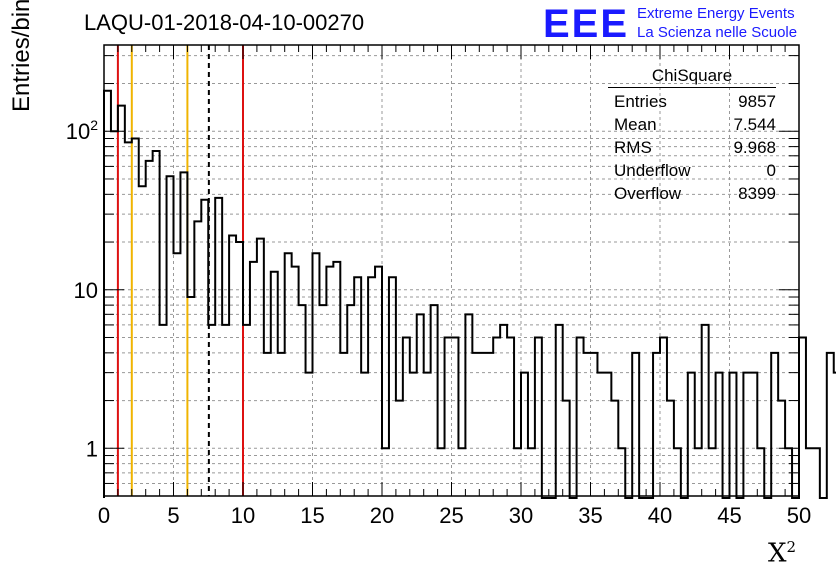 This screenshot has width=836, height=572. Describe the element at coordinates (312, 515) in the screenshot. I see `x-tick-label: 15` at that location.